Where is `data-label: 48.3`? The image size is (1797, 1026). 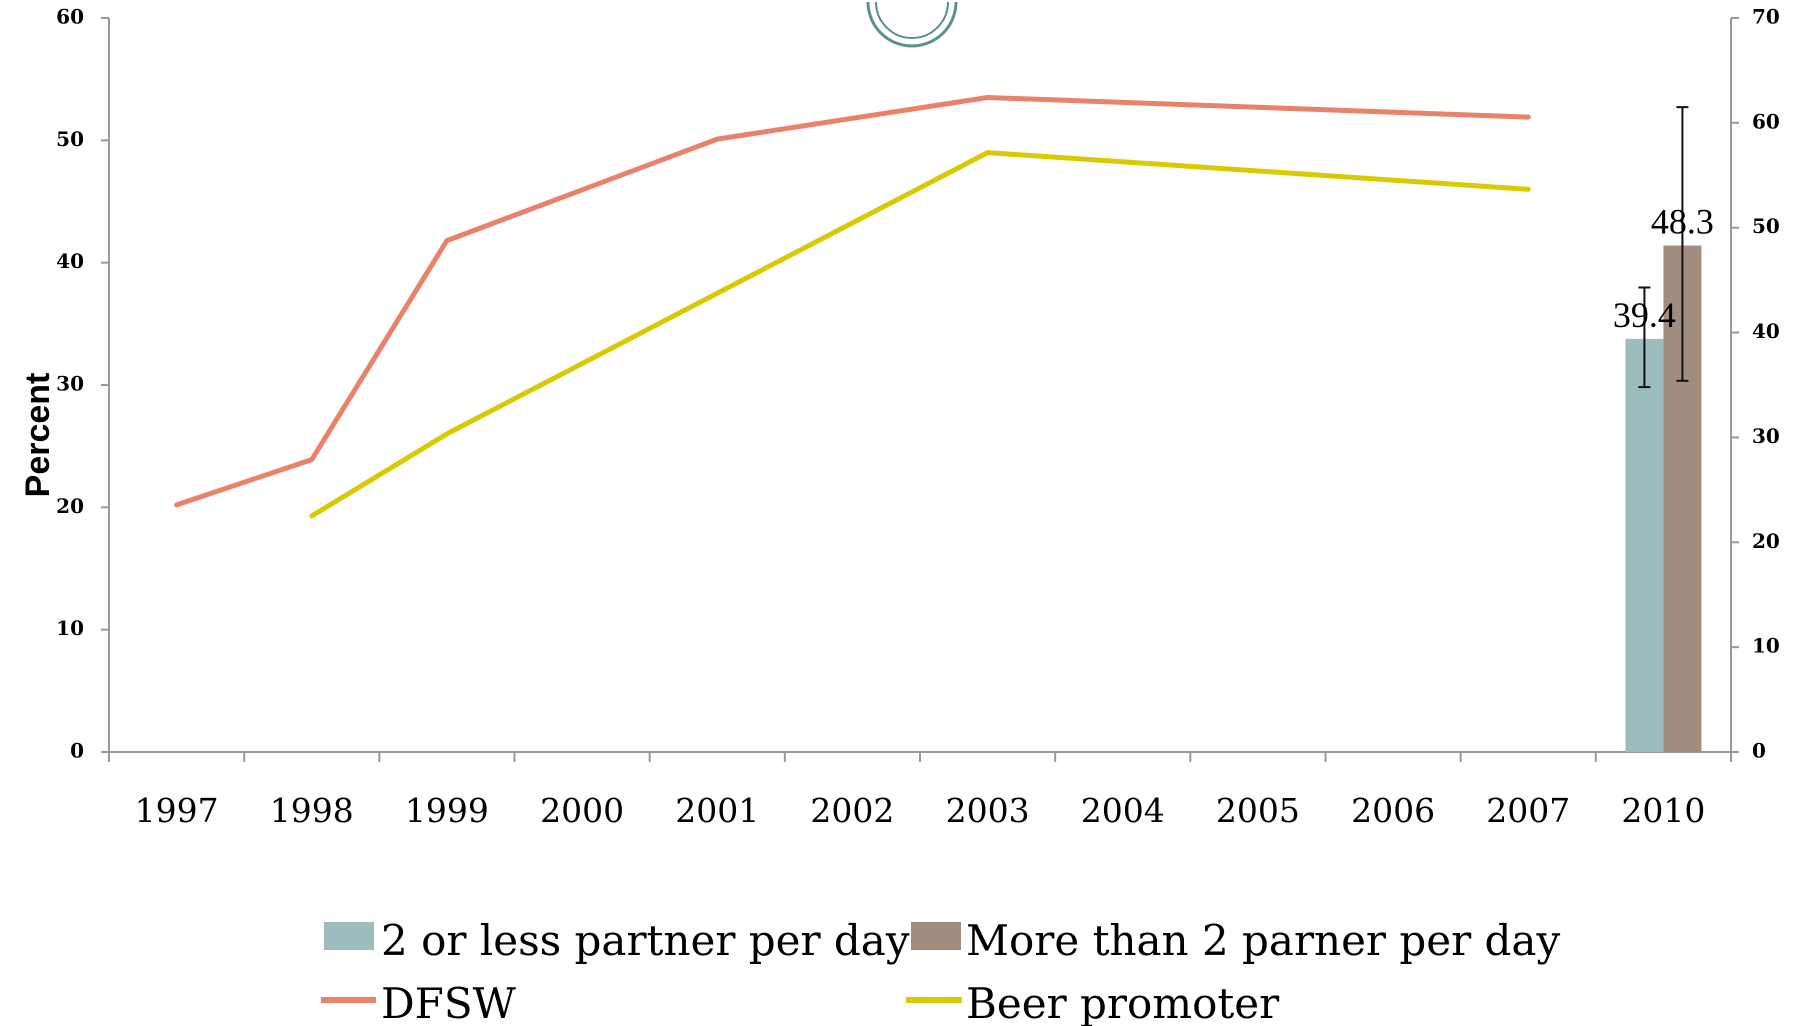 data-label: 48.3 is located at coordinates (1682, 222).